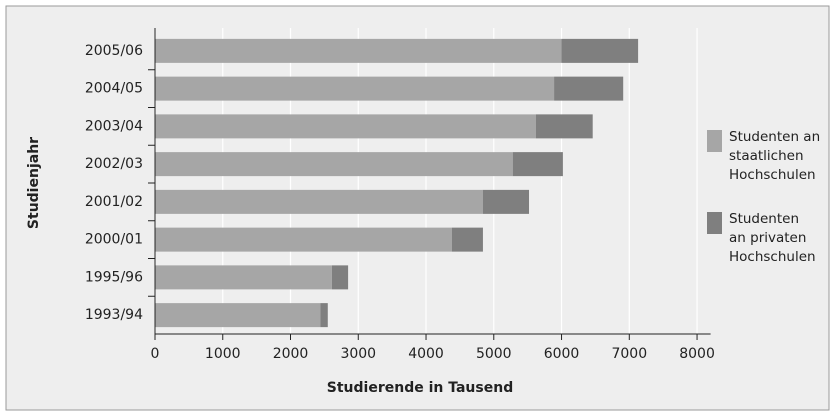 The image size is (831, 418). What do you see at coordinates (775, 156) in the screenshot?
I see `legend-label: Studenten an staatlichen Hochschulen` at bounding box center [775, 156].